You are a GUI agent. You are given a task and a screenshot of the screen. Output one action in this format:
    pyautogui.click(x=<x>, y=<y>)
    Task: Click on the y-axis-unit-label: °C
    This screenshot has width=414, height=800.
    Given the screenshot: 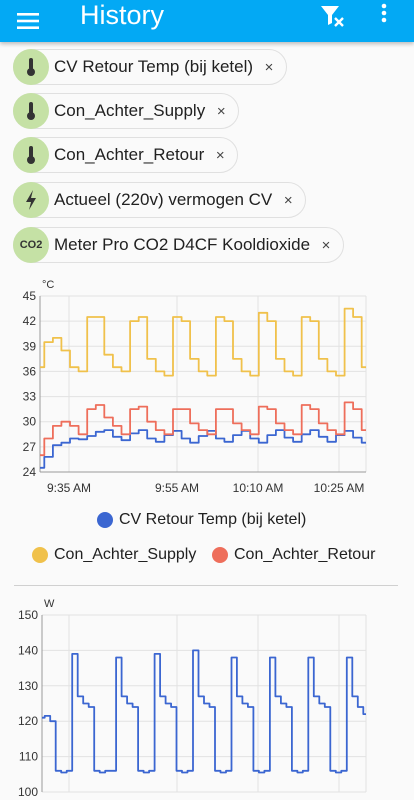 What is the action you would take?
    pyautogui.click(x=48, y=285)
    